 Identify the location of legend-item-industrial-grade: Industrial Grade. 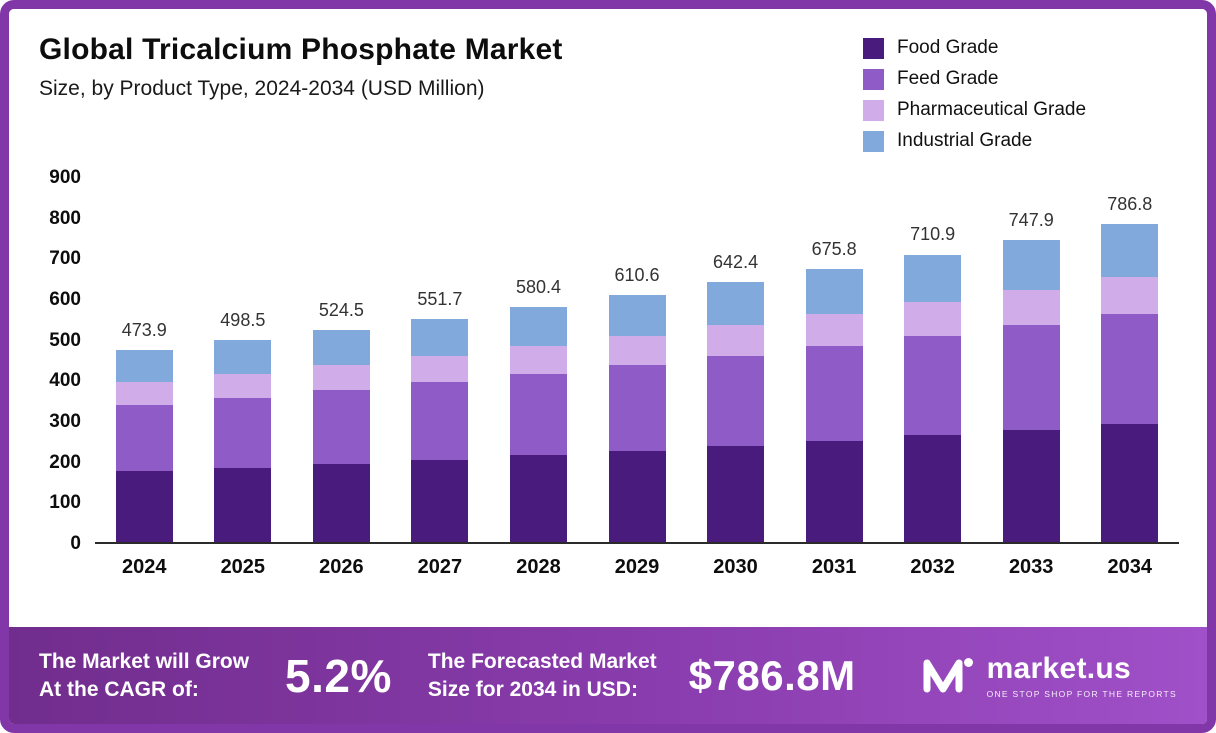
(1013, 141).